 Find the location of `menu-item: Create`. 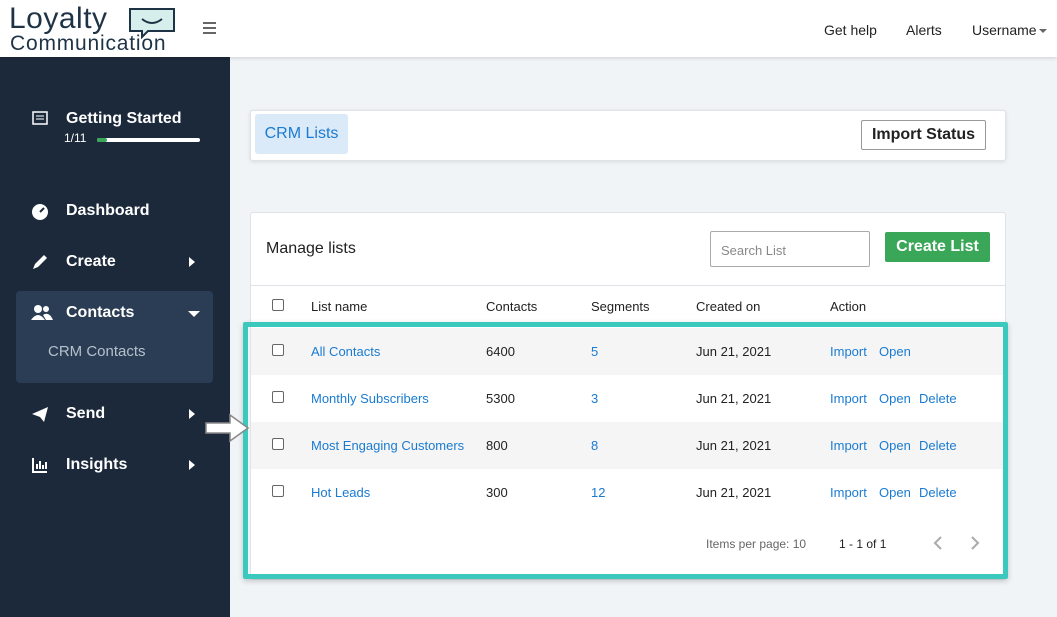

menu-item: Create is located at coordinates (91, 261).